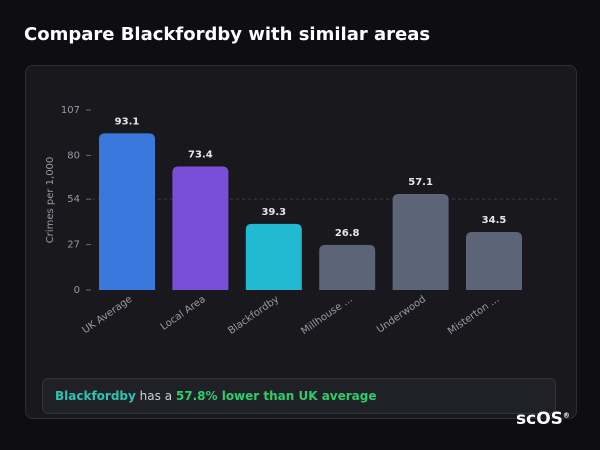  Describe the element at coordinates (539, 419) in the screenshot. I see `logo-text: scOS` at that location.